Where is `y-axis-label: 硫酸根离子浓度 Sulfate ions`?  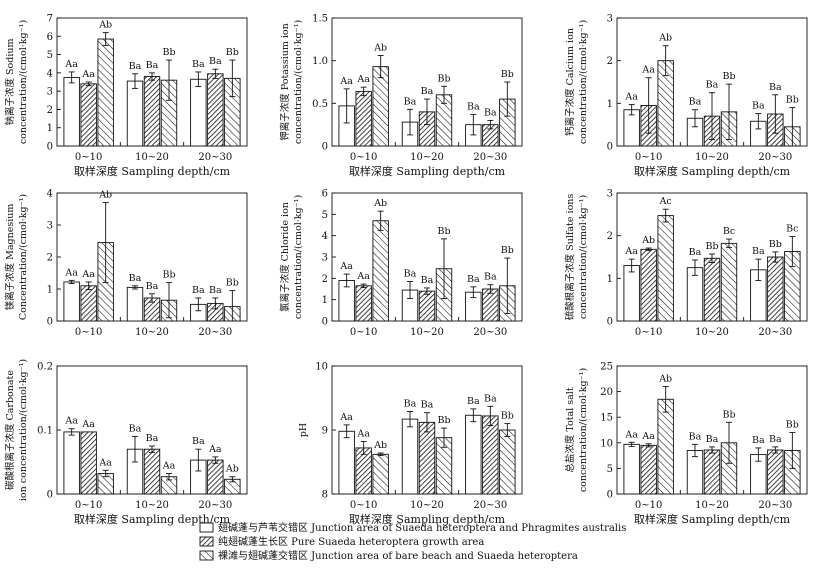 y-axis-label: 硫酸根离子浓度 Sulfate ions is located at coordinates (570, 257).